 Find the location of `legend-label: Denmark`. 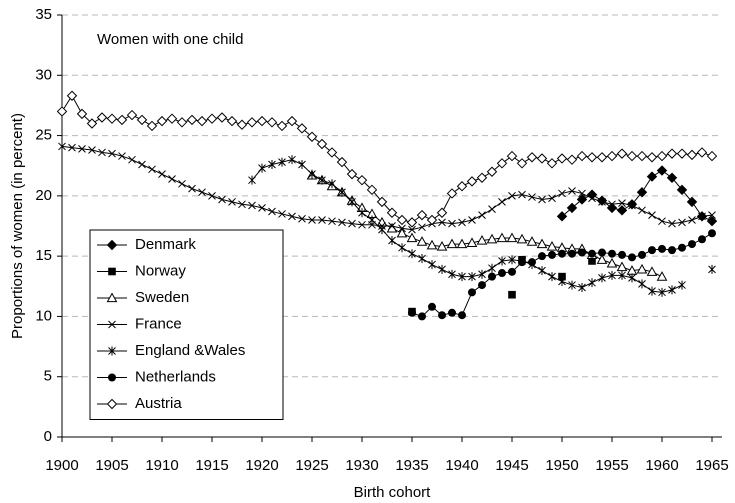

legend-label: Denmark is located at coordinates (165, 244).